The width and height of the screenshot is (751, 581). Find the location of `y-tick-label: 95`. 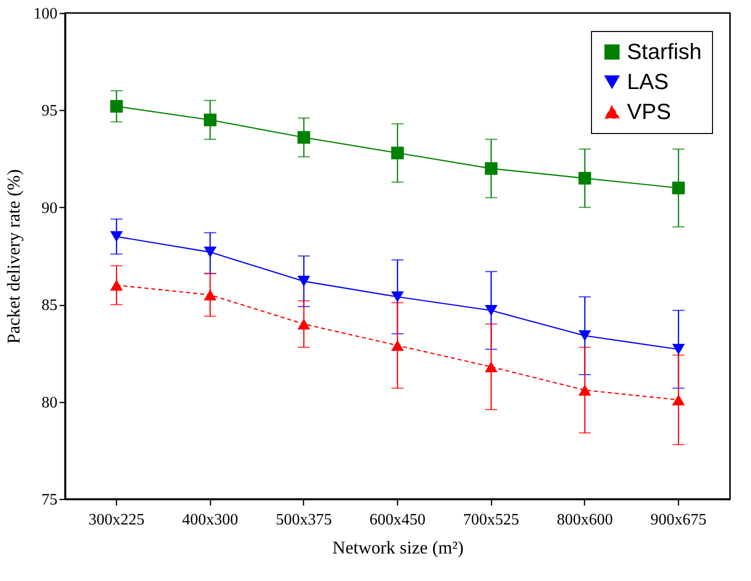

y-tick-label: 95 is located at coordinates (50, 111).